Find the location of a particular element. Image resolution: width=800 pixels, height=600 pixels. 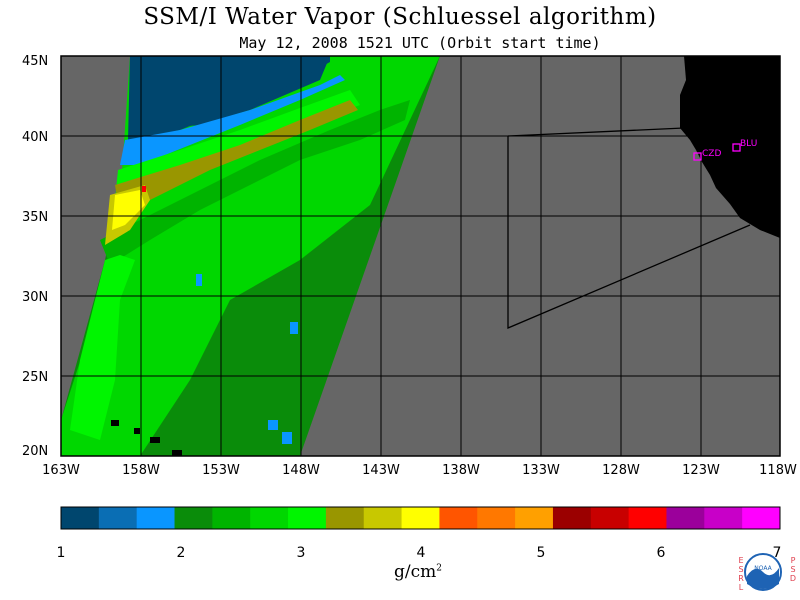

lat-label: 45N is located at coordinates (35, 61).